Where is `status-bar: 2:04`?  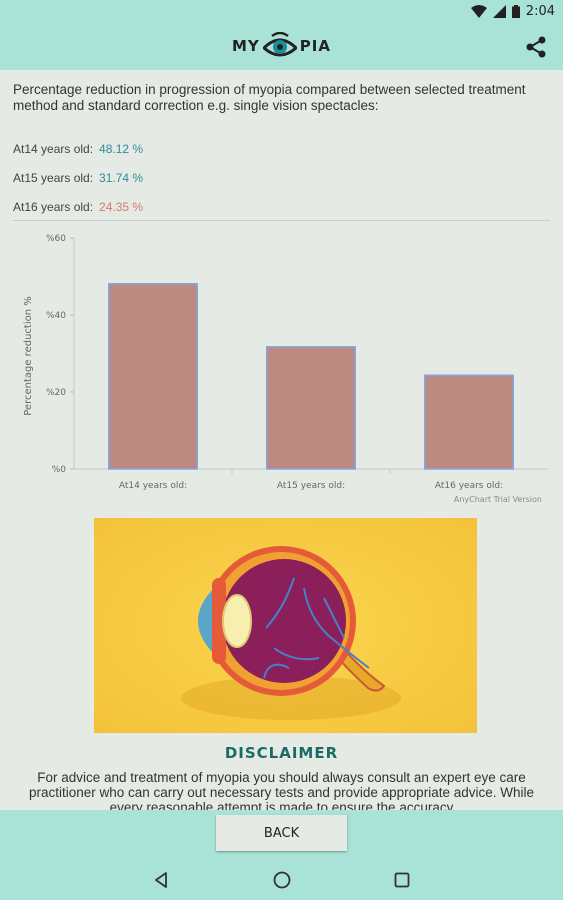 status-bar: 2:04 is located at coordinates (281, 12).